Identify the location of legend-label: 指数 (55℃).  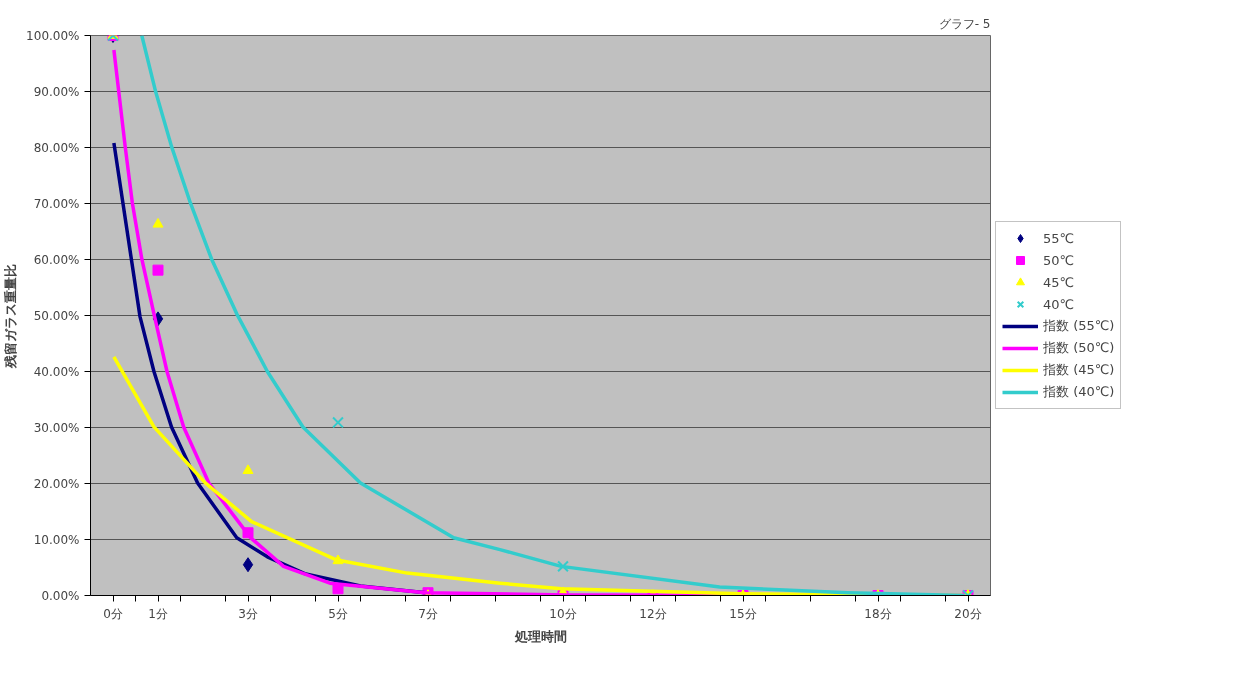
(1079, 326).